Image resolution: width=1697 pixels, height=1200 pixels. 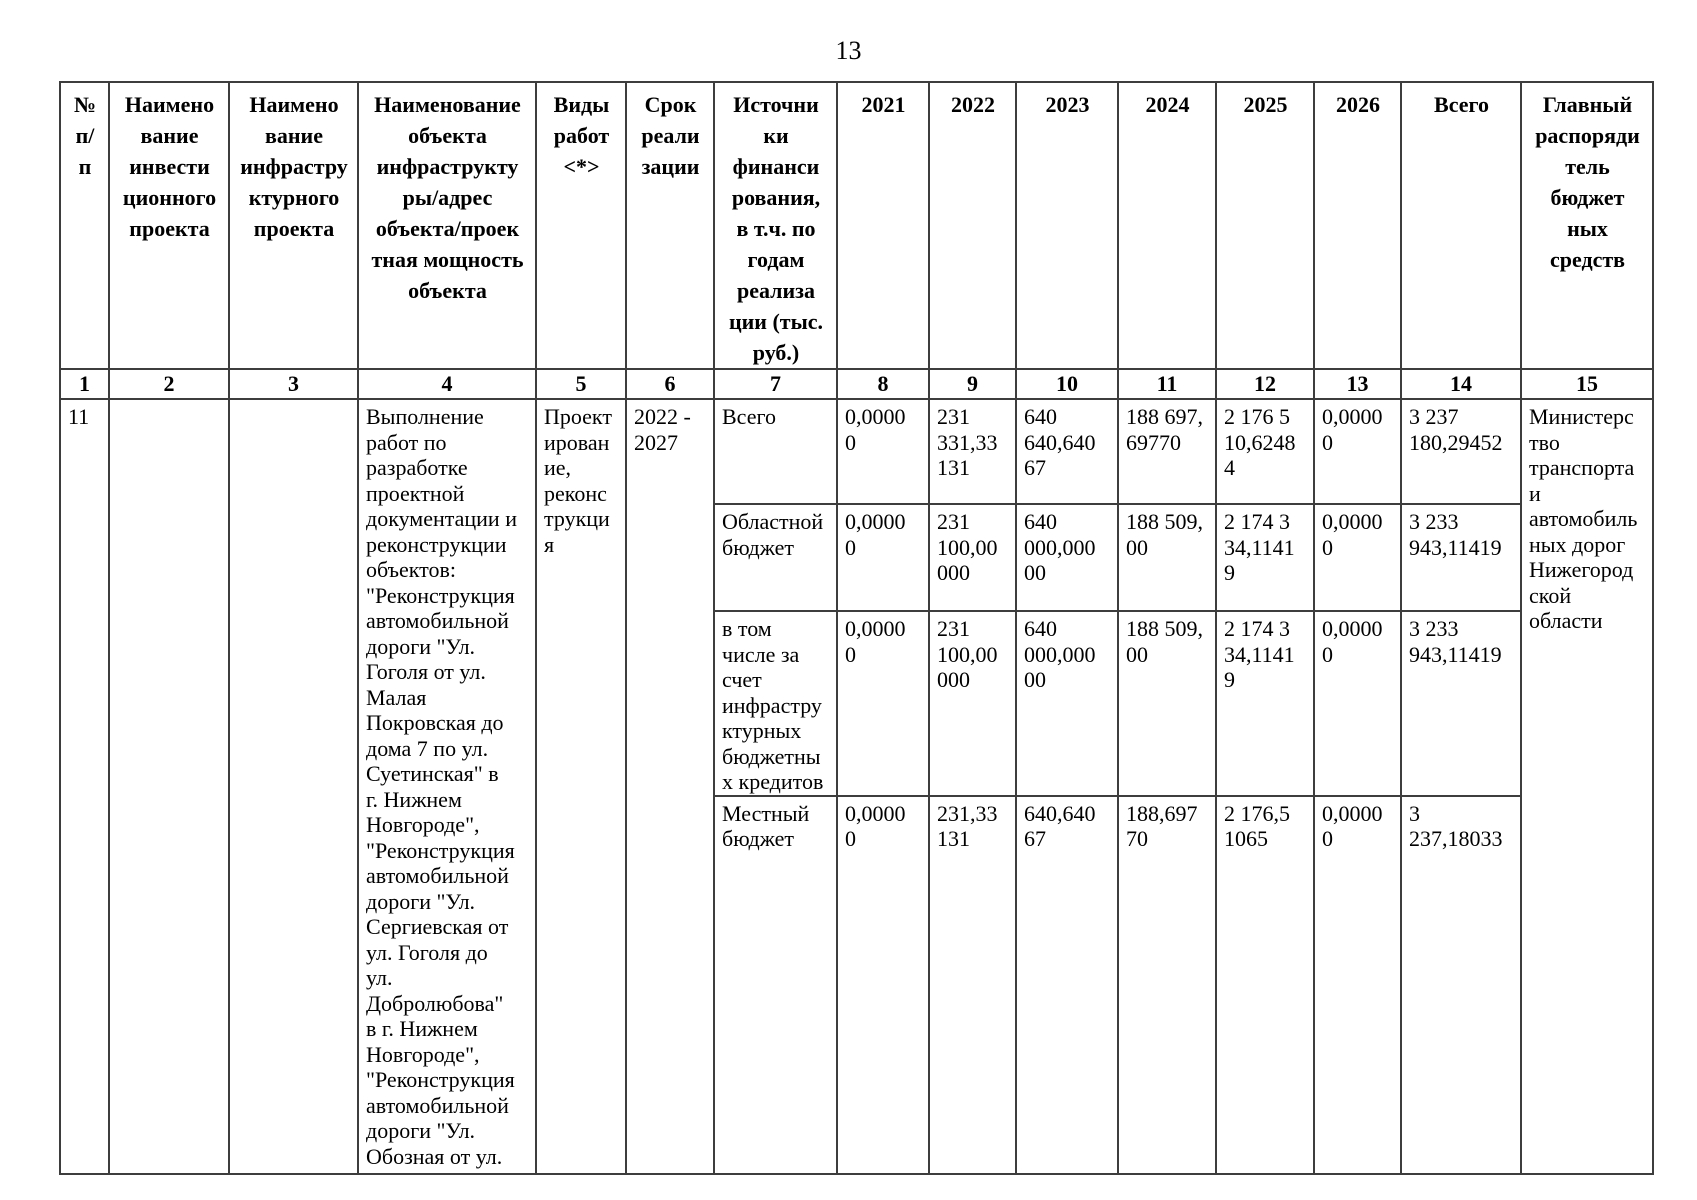 I want to click on cell-value-total: 3 237 180,29452, so click(x=1461, y=451).